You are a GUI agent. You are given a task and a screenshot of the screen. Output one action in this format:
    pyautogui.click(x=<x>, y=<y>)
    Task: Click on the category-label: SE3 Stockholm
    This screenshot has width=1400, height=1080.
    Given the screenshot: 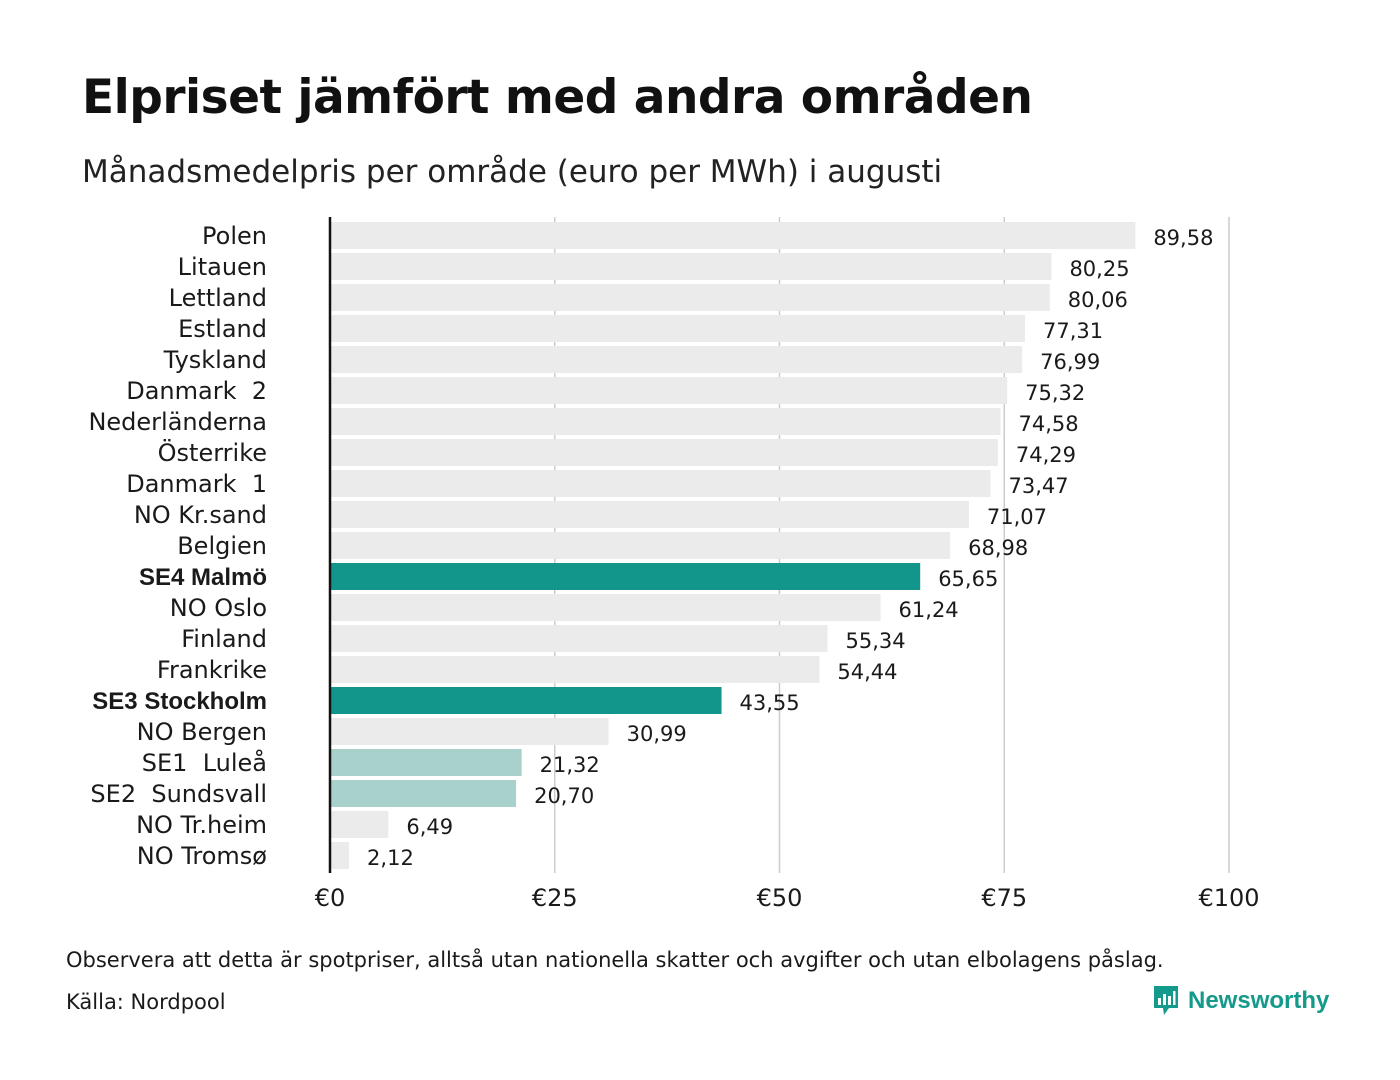 What is the action you would take?
    pyautogui.click(x=179, y=701)
    